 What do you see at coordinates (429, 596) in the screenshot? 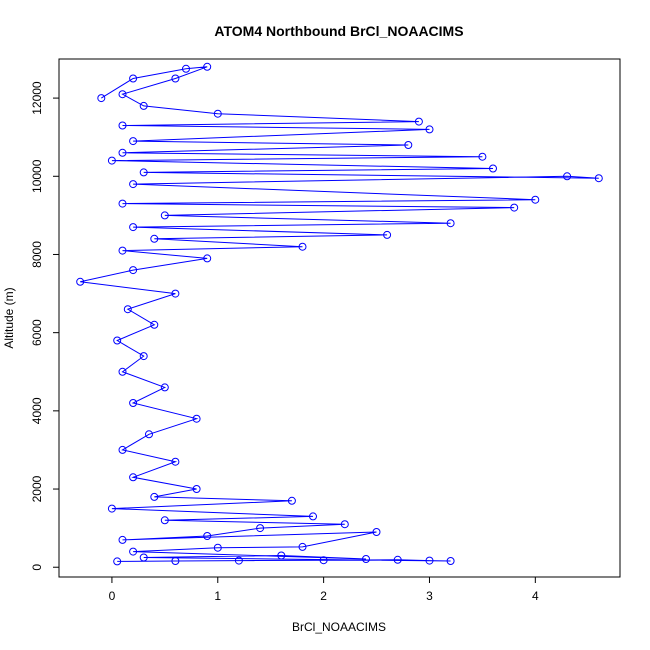
I see `x-tick-label: 3` at bounding box center [429, 596].